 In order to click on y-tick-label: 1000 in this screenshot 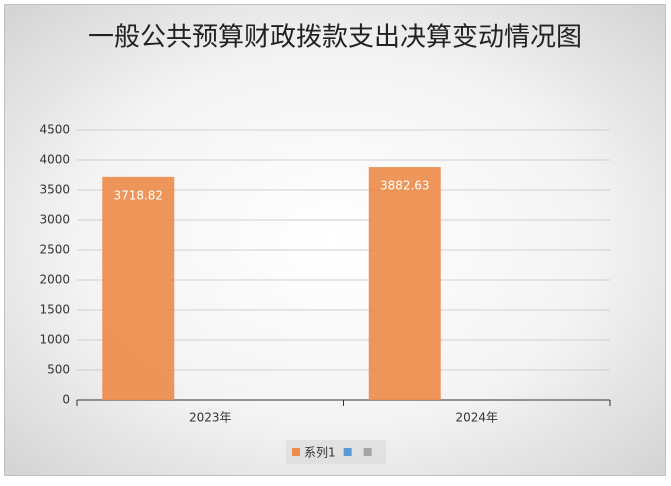, I will do `click(54, 340)`.